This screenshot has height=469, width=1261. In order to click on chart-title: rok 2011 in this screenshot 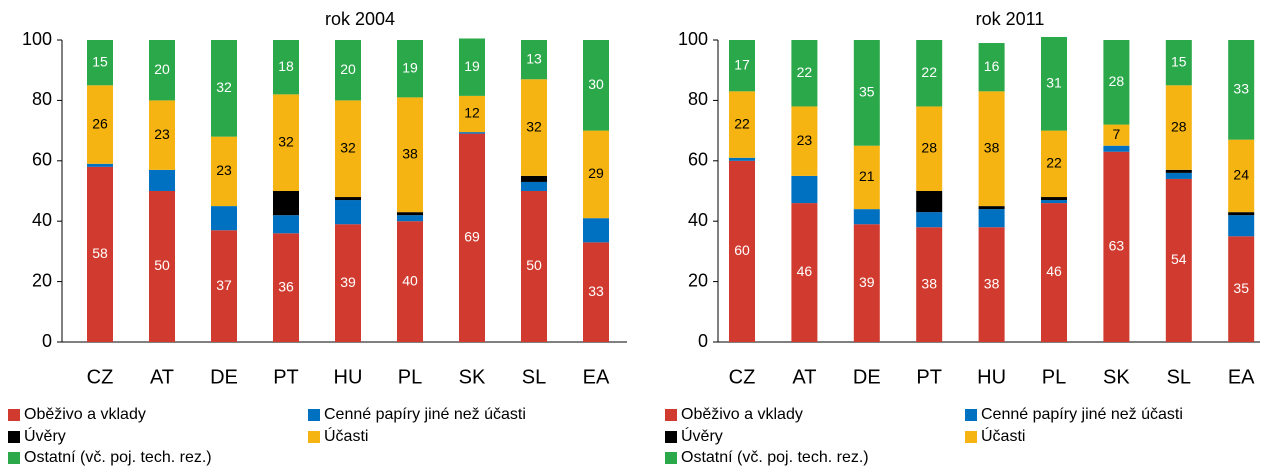, I will do `click(1010, 19)`.